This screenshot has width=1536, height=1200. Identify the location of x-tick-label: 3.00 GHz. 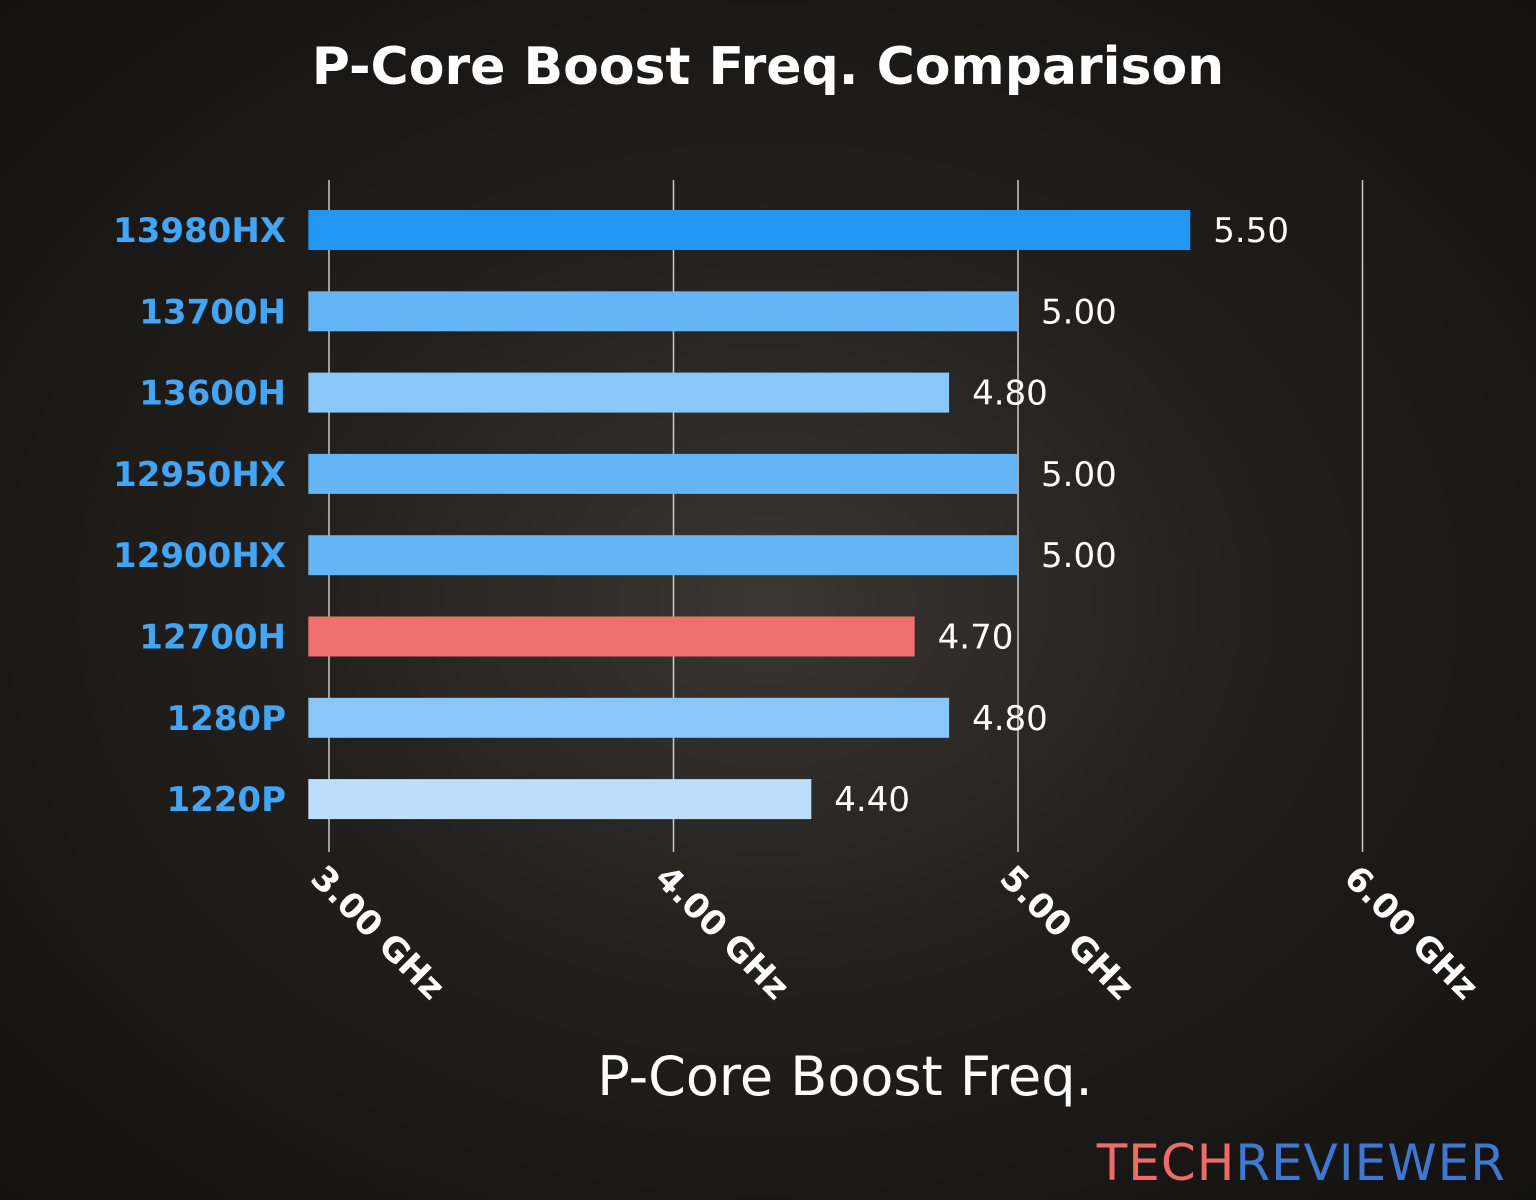
(378, 933).